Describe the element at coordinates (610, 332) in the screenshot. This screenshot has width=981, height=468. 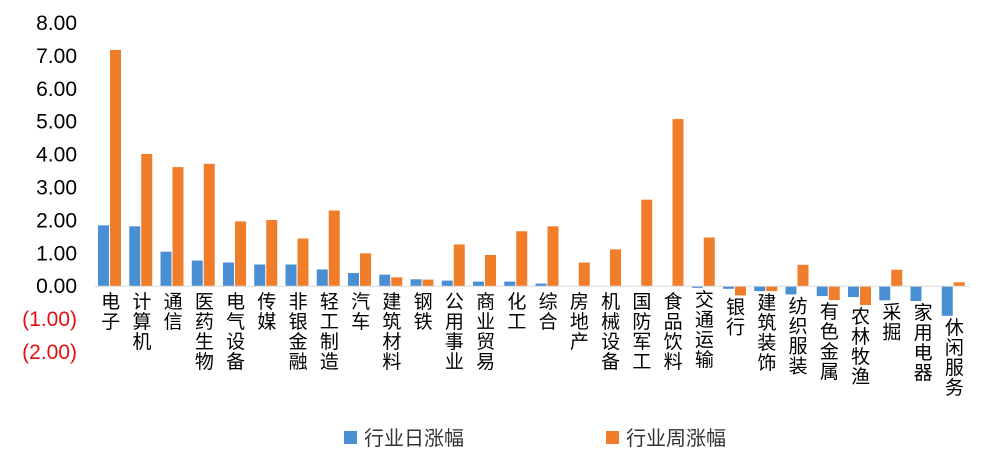
I see `x-tick-label: 机械设备` at that location.